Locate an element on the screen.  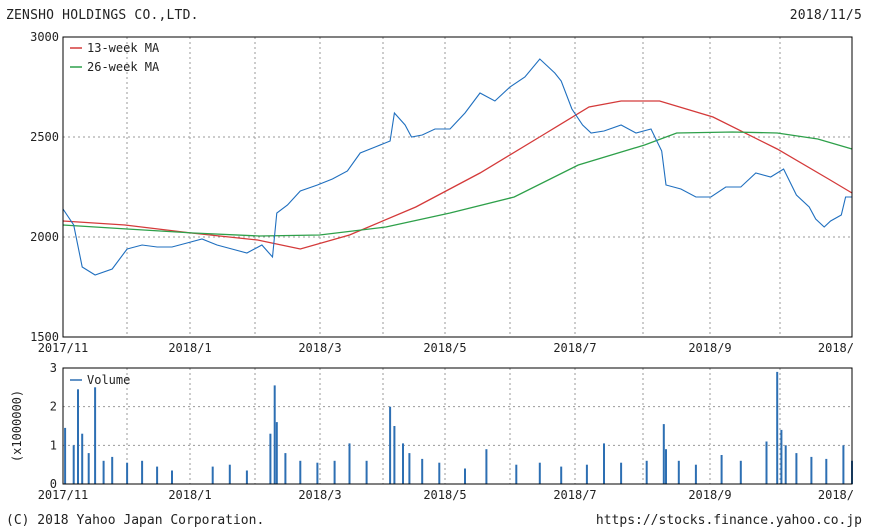
price-y-tick-label: 1500 is located at coordinates (44, 337).